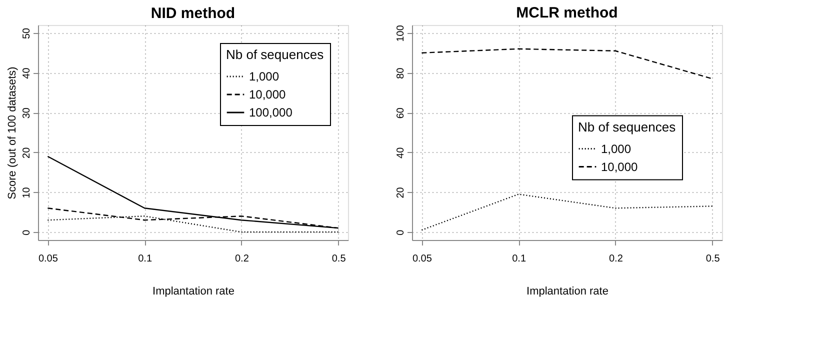  Describe the element at coordinates (193, 13) in the screenshot. I see `chart-title: NID method` at that location.